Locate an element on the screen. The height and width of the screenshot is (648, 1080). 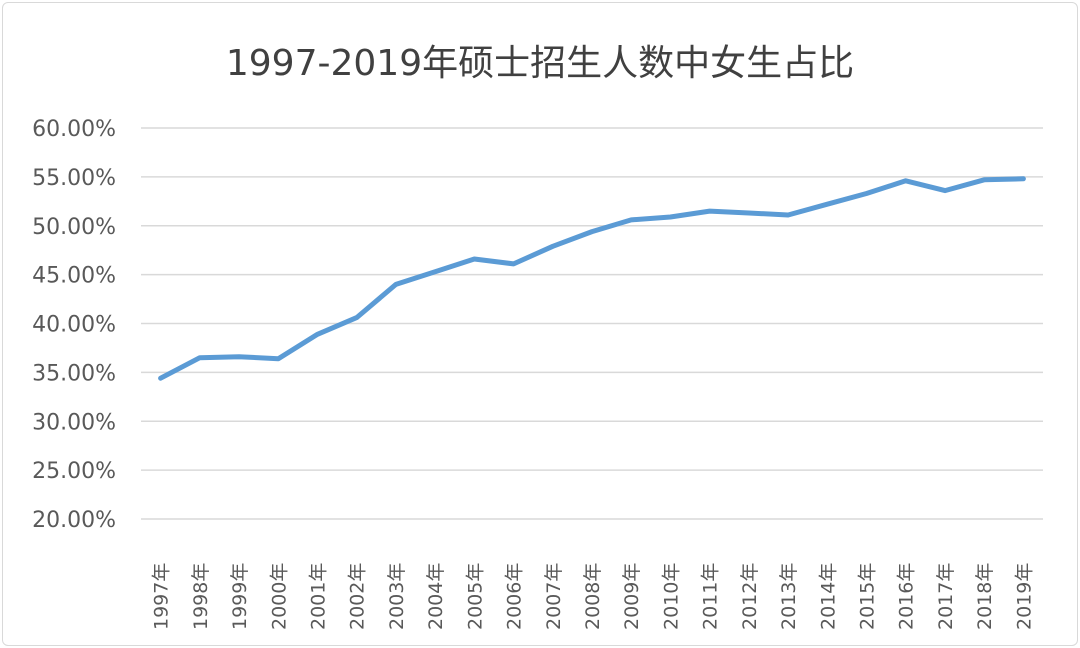
x-tick-label: 2010年 is located at coordinates (671, 596).